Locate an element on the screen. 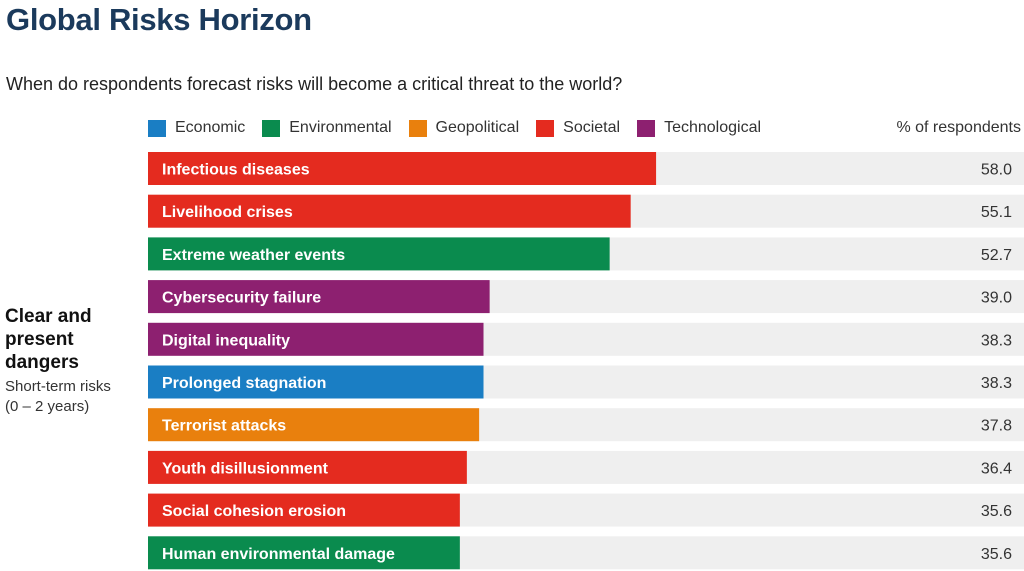 This screenshot has width=1024, height=571. page-title: Global Risks Horizon is located at coordinates (159, 19).